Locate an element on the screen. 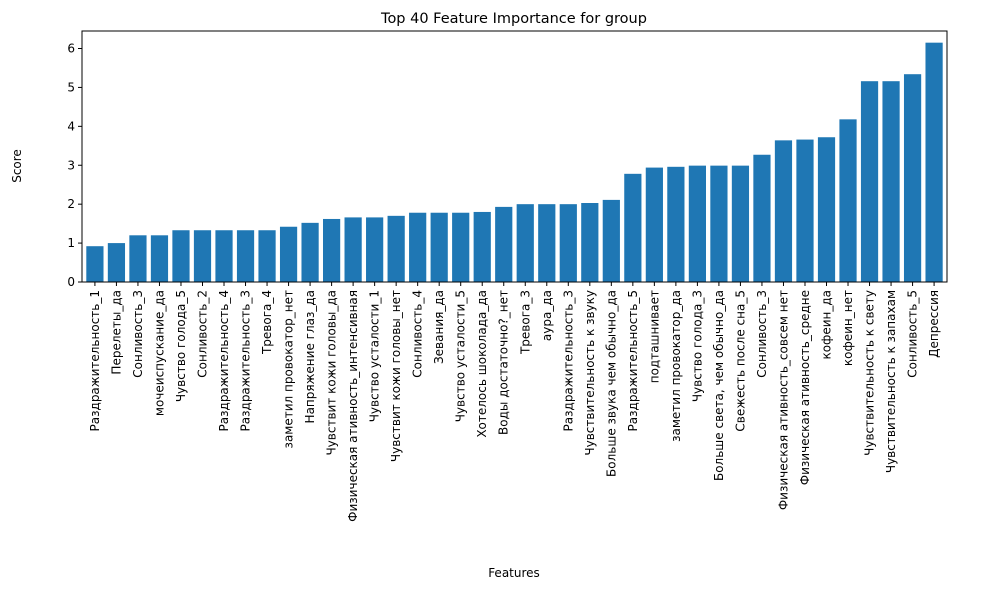 The height and width of the screenshot is (590, 989). x-tick-label: Раздражительность_4 is located at coordinates (224, 360).